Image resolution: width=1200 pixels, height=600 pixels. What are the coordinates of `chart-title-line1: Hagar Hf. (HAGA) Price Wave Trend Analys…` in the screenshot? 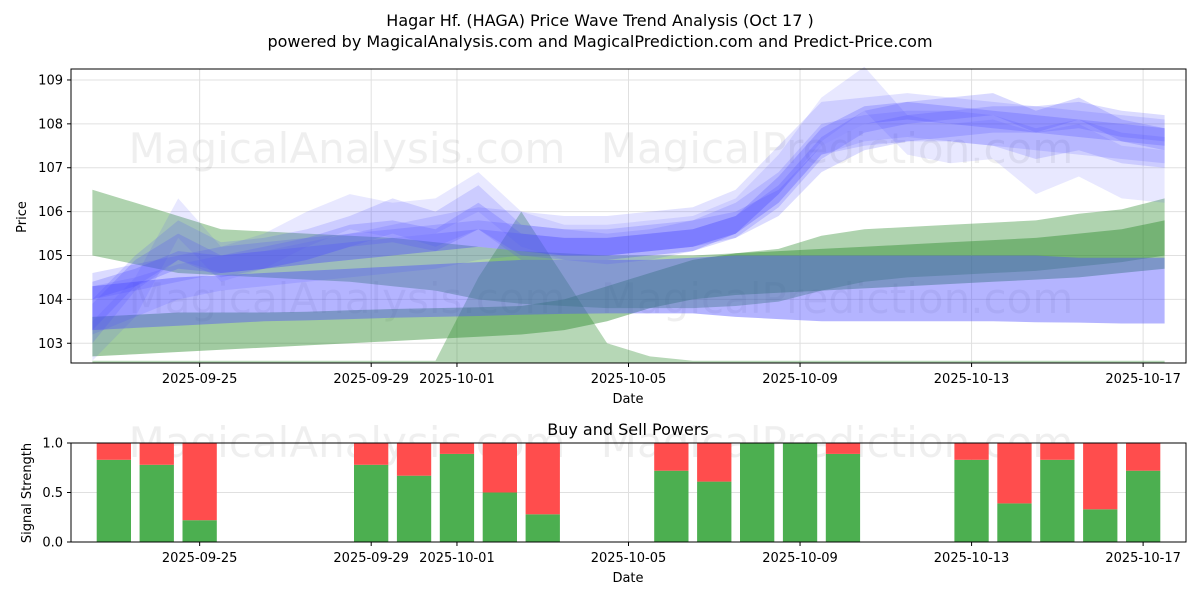 It's located at (599, 20).